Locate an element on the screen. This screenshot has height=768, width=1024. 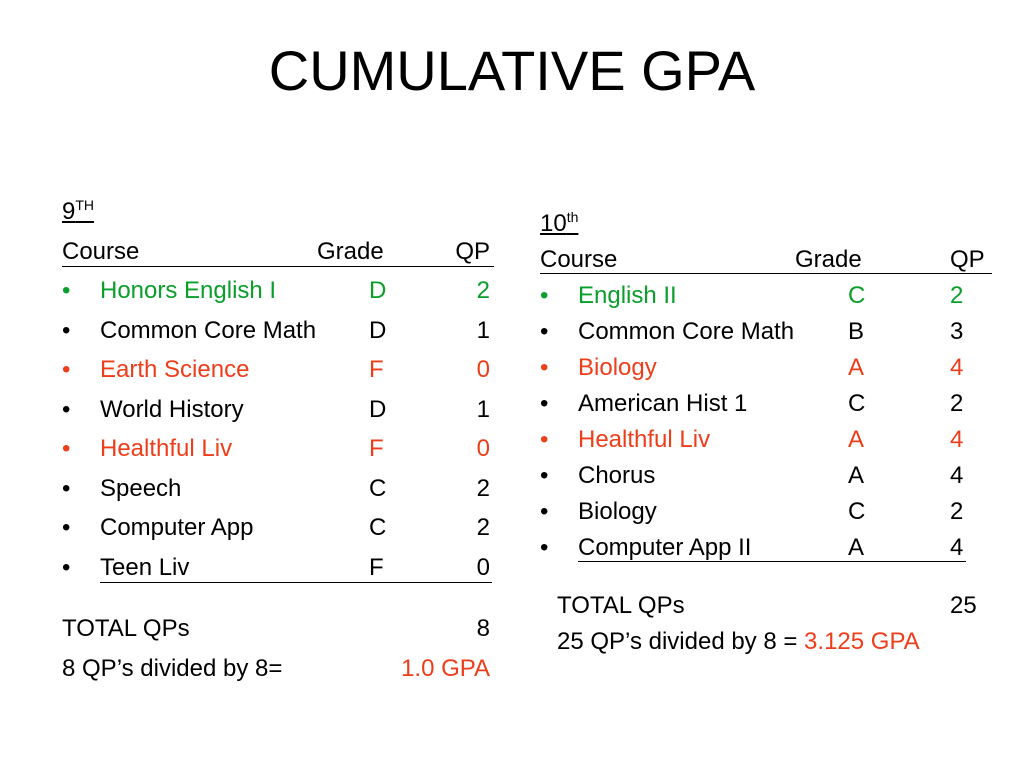
course-row: • Common Core Math B 3 is located at coordinates (780, 332).